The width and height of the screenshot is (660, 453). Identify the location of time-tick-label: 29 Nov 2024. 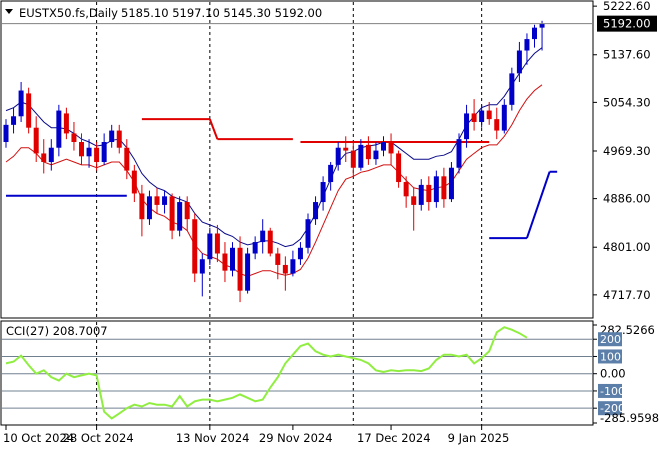
(296, 438).